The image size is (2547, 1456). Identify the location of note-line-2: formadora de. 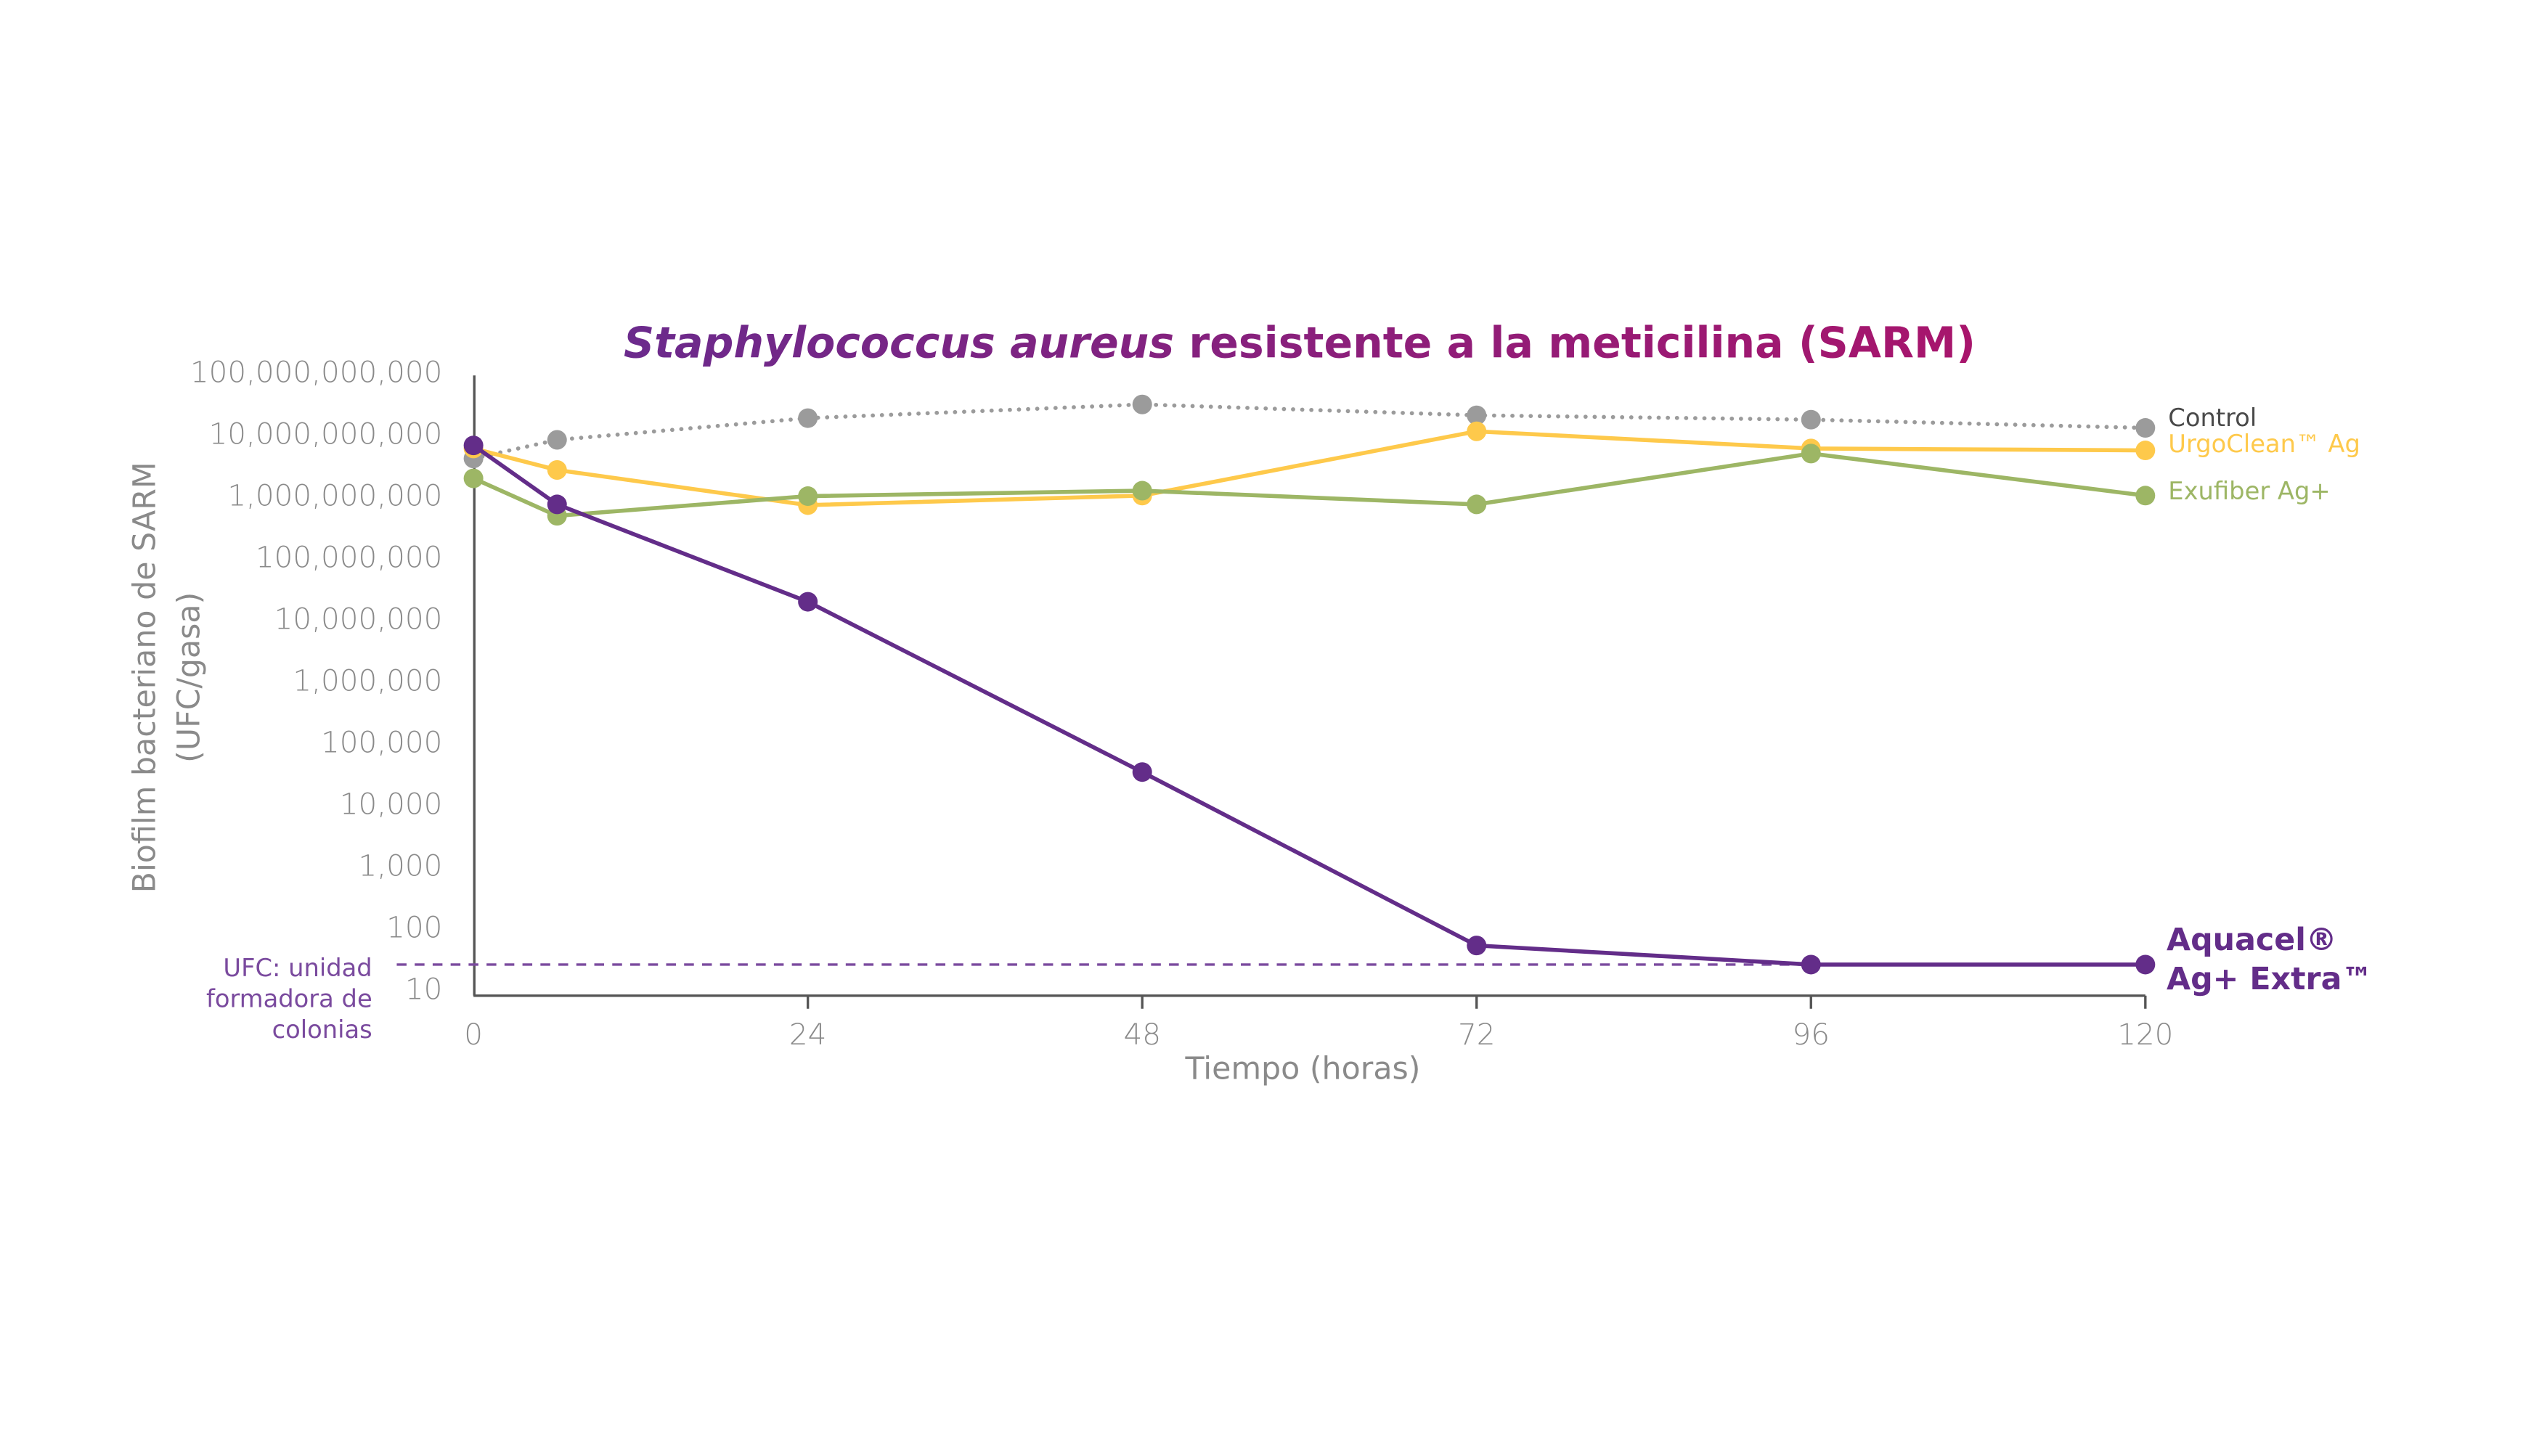
(289, 999).